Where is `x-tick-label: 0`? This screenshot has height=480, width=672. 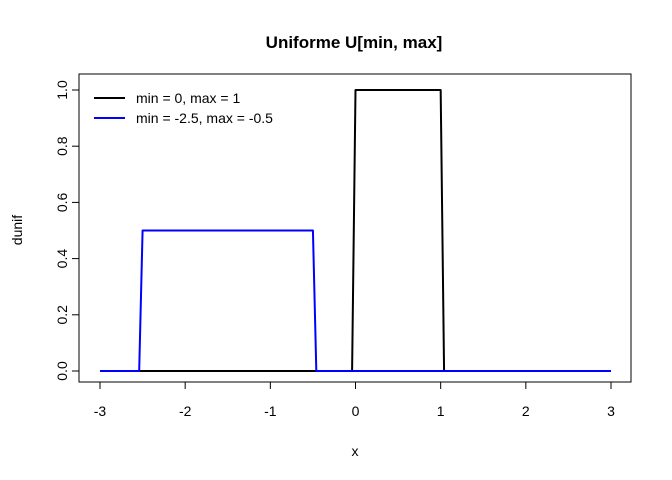 x-tick-label: 0 is located at coordinates (356, 411).